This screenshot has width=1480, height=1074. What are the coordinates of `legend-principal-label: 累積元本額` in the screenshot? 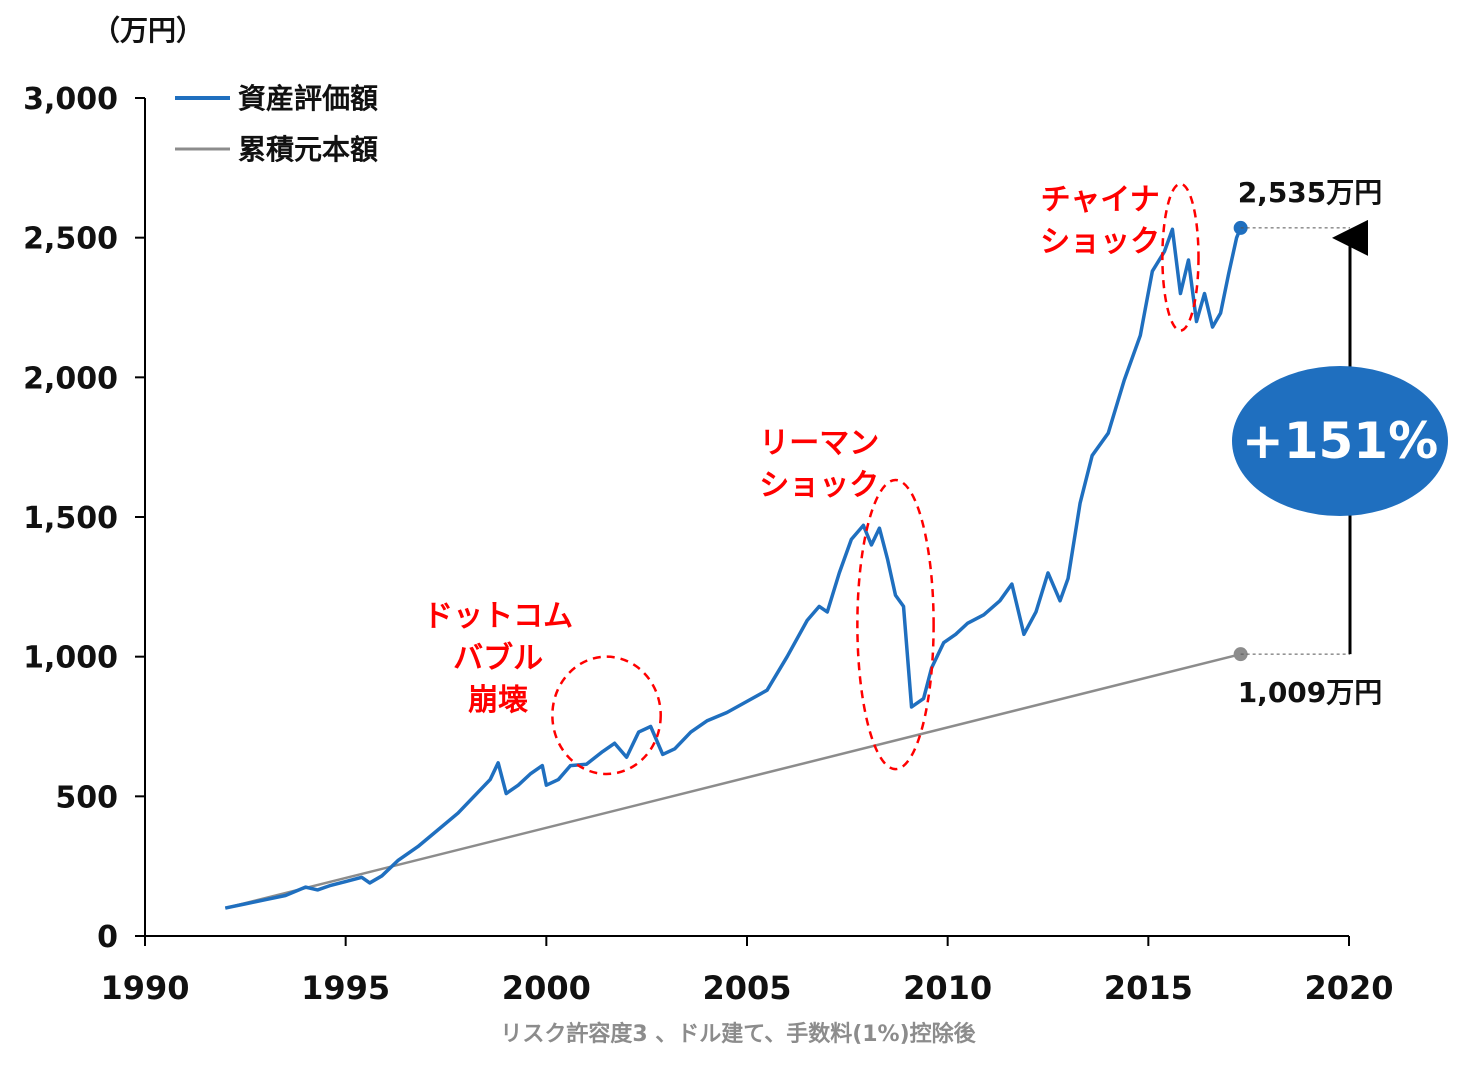 It's located at (308, 149).